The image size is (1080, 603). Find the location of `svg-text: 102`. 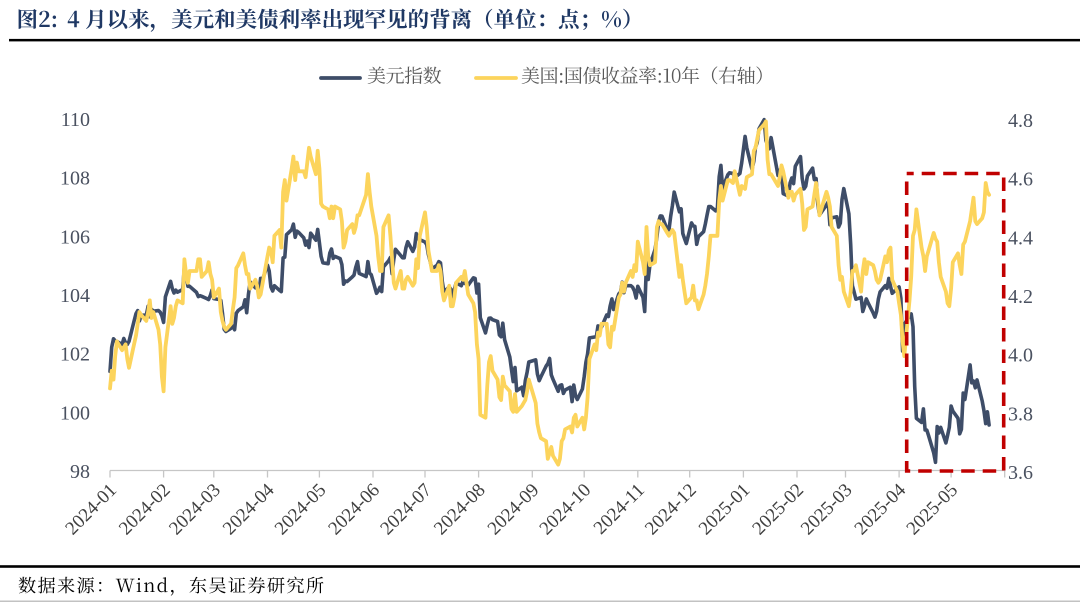

svg-text: 102 is located at coordinates (75, 355).